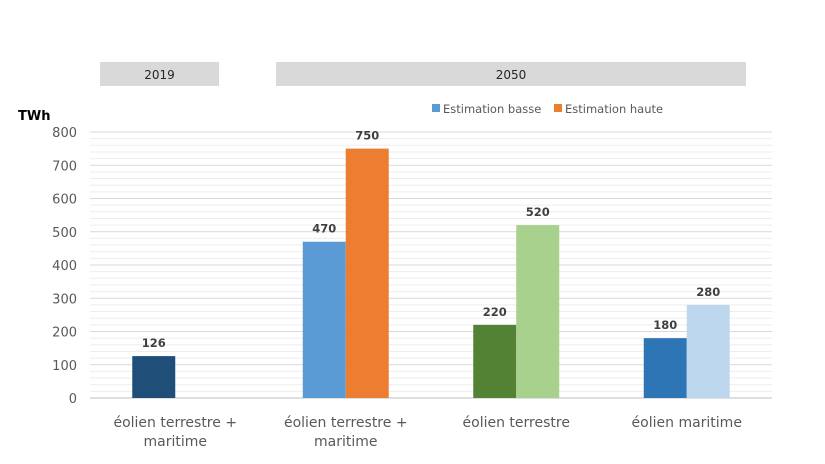 Image resolution: width=825 pixels, height=464 pixels. What do you see at coordinates (516, 423) in the screenshot?
I see `x-tick-label: éolien terrestre` at bounding box center [516, 423].